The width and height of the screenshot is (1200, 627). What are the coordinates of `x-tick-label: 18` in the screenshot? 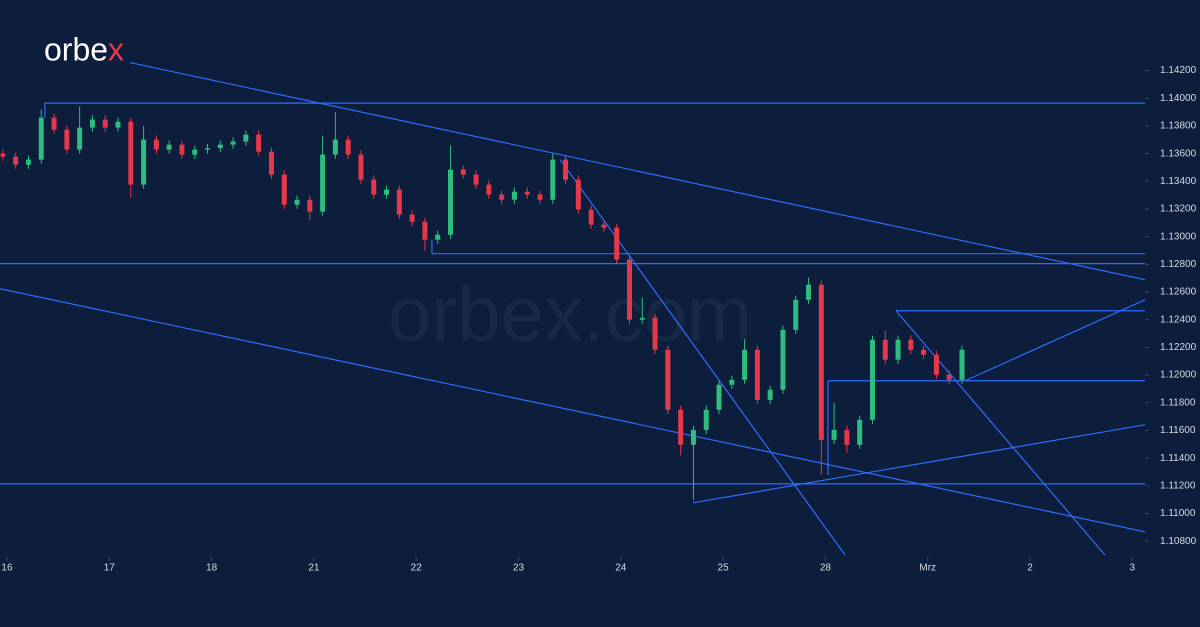 It's located at (212, 568).